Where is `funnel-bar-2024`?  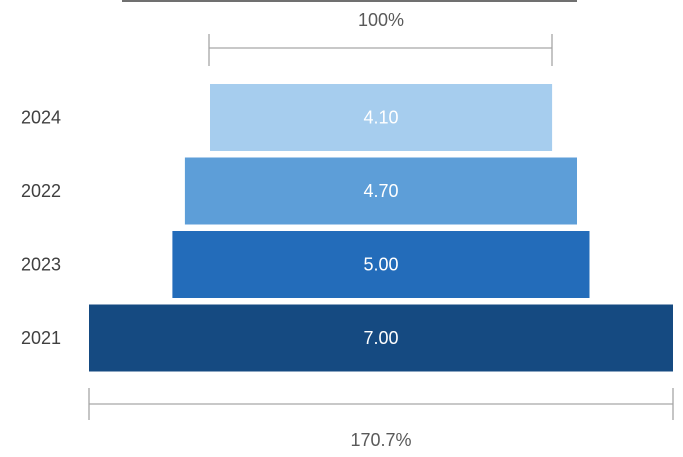 funnel-bar-2024 is located at coordinates (381, 117).